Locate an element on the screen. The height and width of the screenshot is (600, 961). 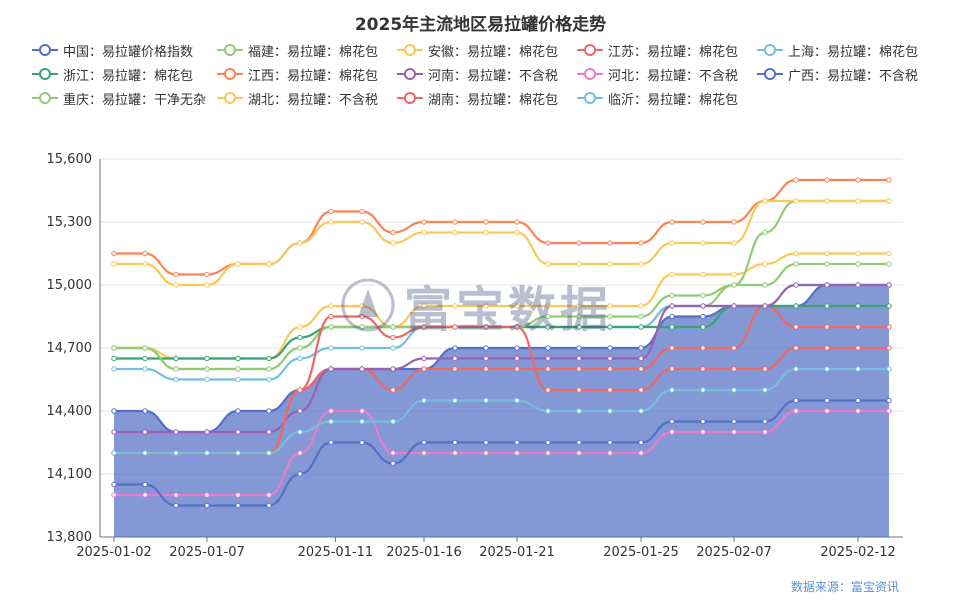
chart-title: 2025年主流地区易拉罐价格走势 is located at coordinates (480, 25).